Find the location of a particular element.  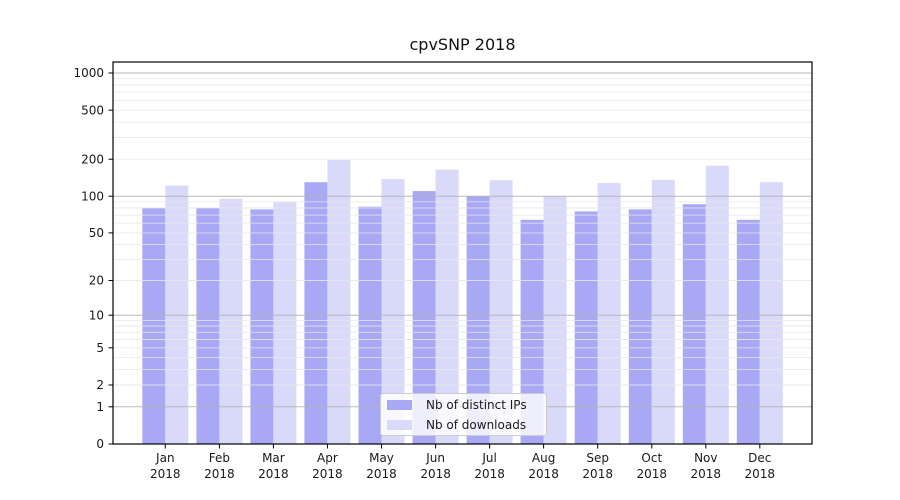

legend-label-downloads: Nb of downloads is located at coordinates (476, 424).